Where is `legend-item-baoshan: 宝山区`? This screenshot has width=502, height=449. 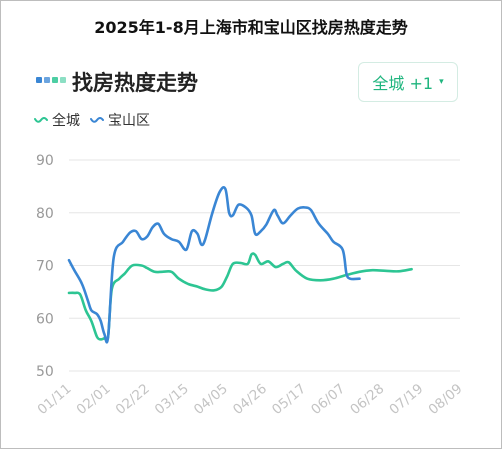
legend-item-baoshan: 宝山区 is located at coordinates (120, 120).